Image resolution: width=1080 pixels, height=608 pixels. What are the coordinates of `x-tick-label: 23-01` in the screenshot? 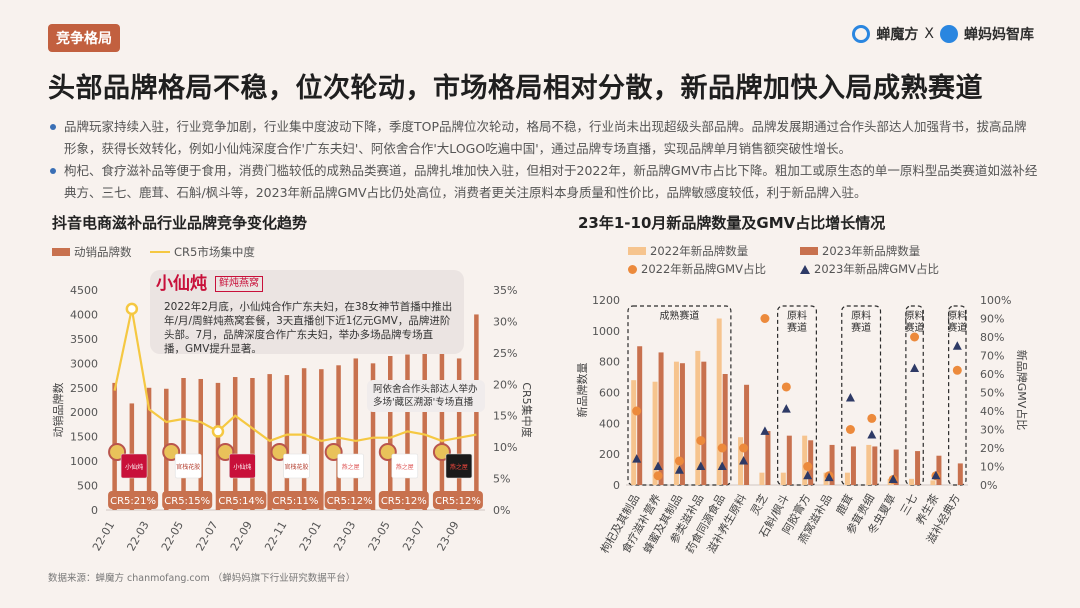 It's located at (310, 536).